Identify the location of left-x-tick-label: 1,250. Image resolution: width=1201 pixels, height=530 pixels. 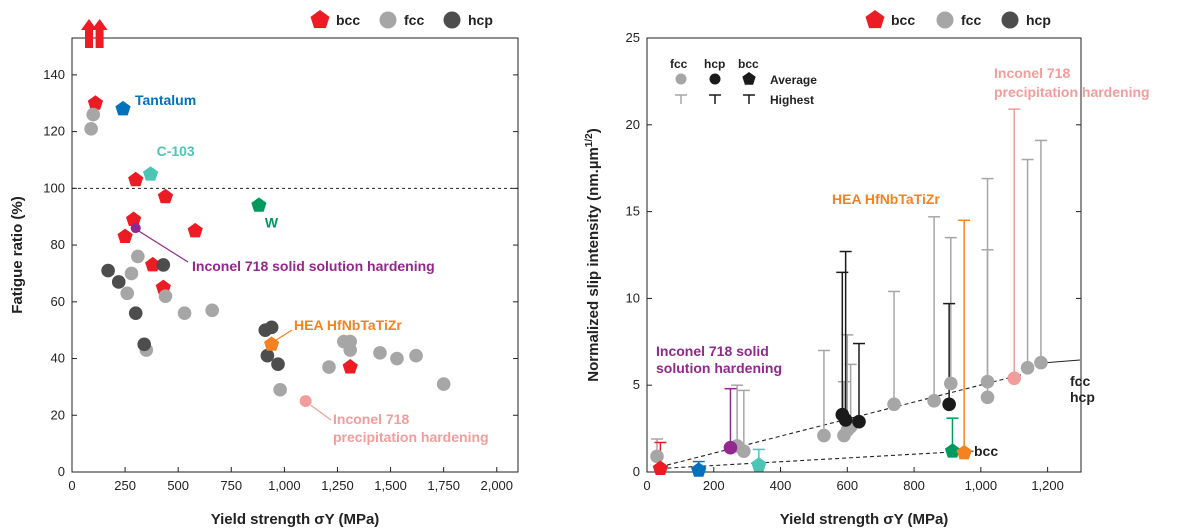
(337, 485).